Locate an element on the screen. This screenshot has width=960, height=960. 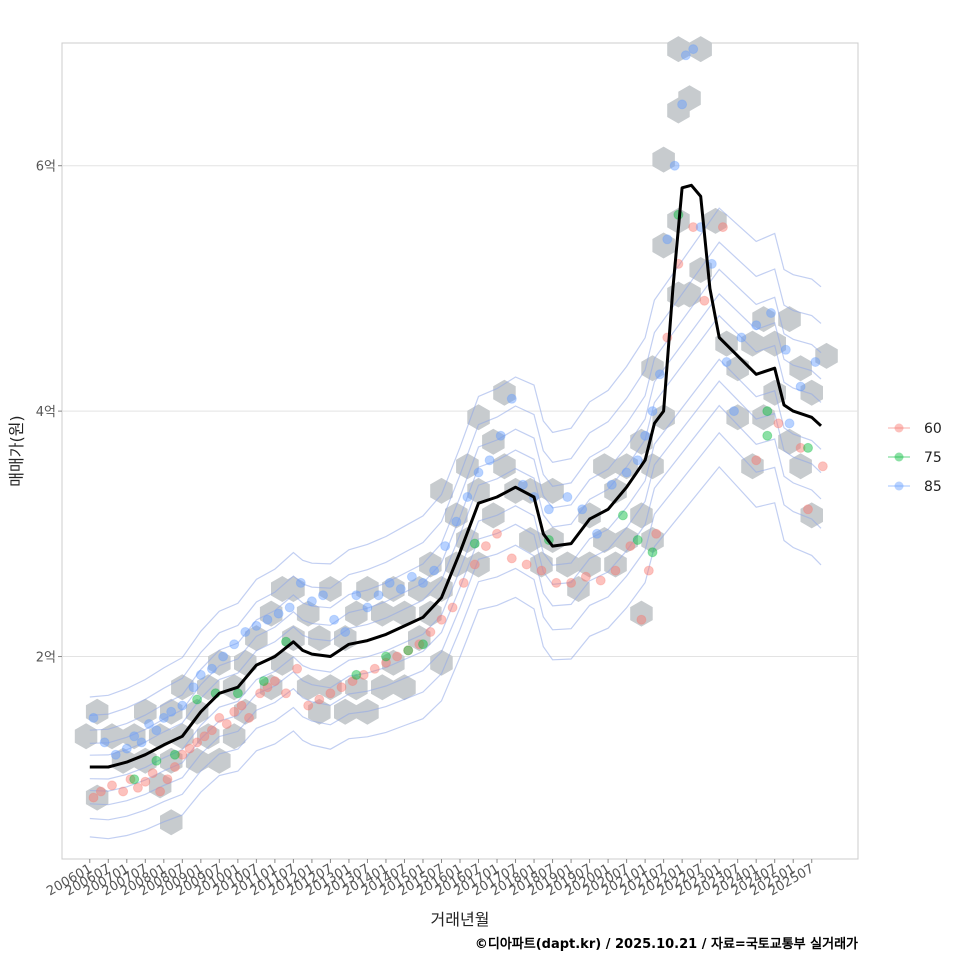
y-tick-label: 4억 is located at coordinates (46, 412).